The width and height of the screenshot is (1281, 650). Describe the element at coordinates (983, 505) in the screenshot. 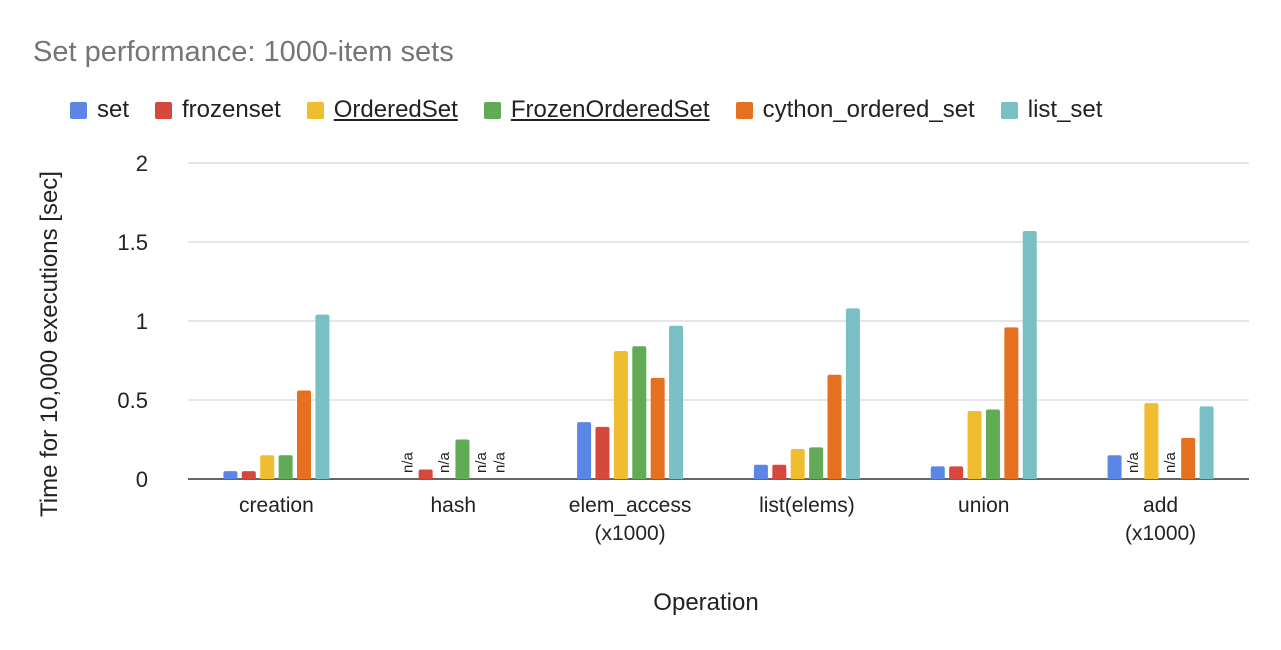

I see `x-tick-label: union` at that location.